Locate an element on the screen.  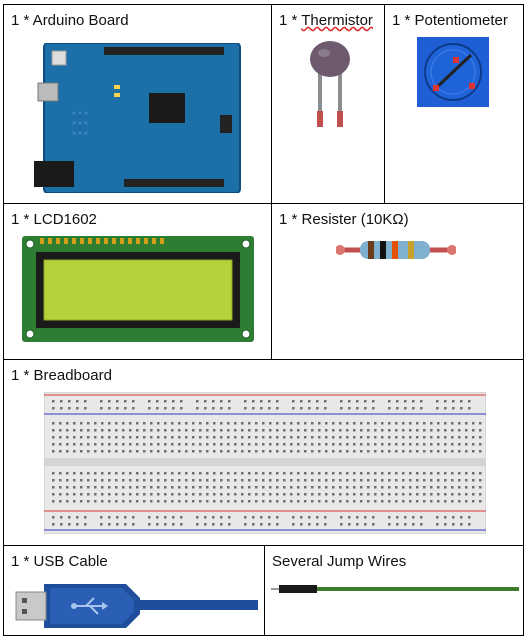
thermistor-image is located at coordinates (330, 83).